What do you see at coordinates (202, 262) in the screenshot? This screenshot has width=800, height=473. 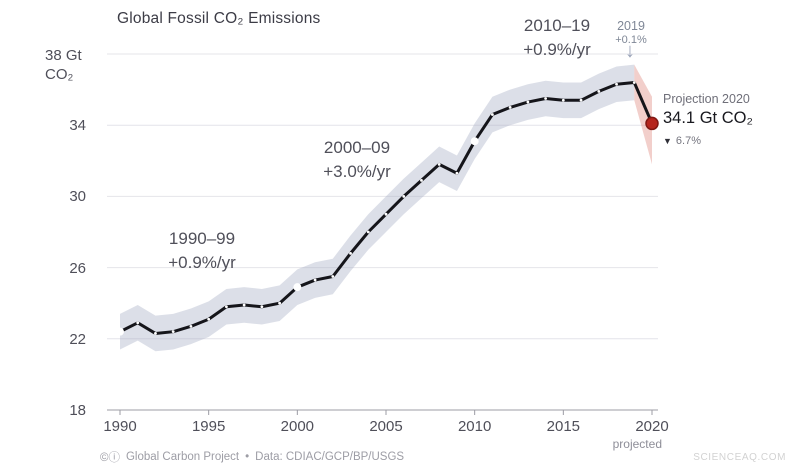 I see `annotation-1990s-rate: +0.9%/yr` at bounding box center [202, 262].